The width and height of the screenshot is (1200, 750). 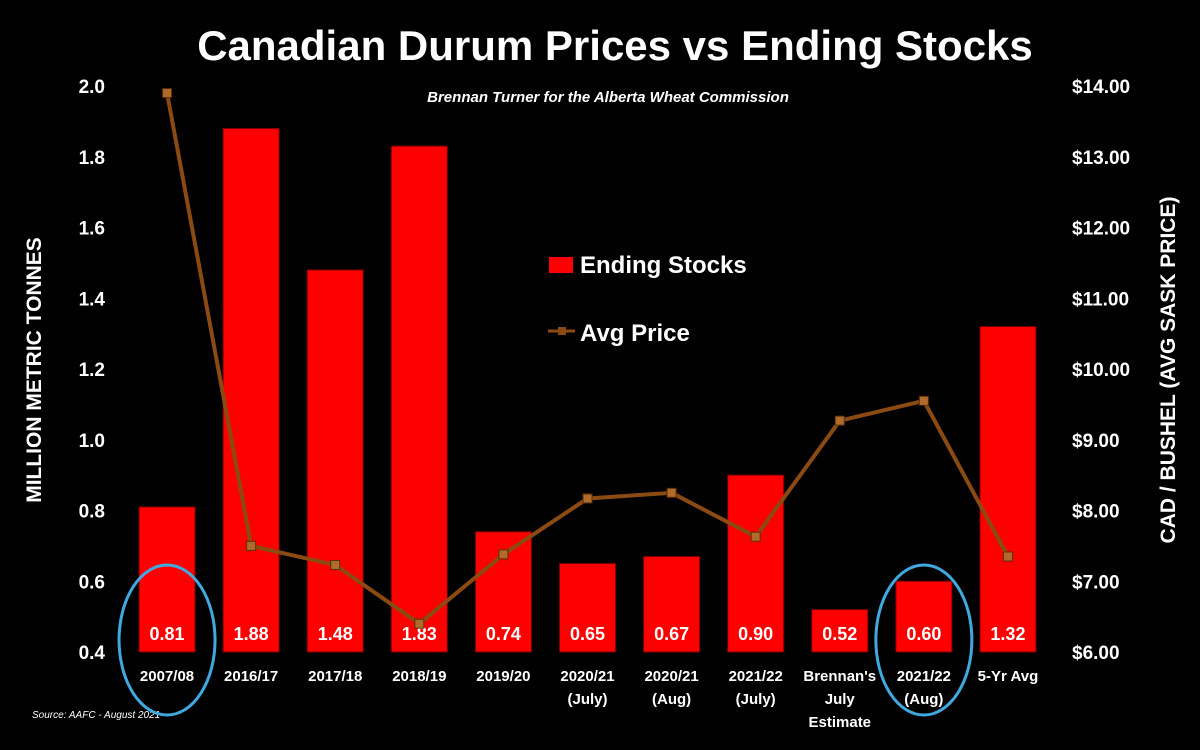 What do you see at coordinates (167, 634) in the screenshot?
I see `bar-value-label: 0.81` at bounding box center [167, 634].